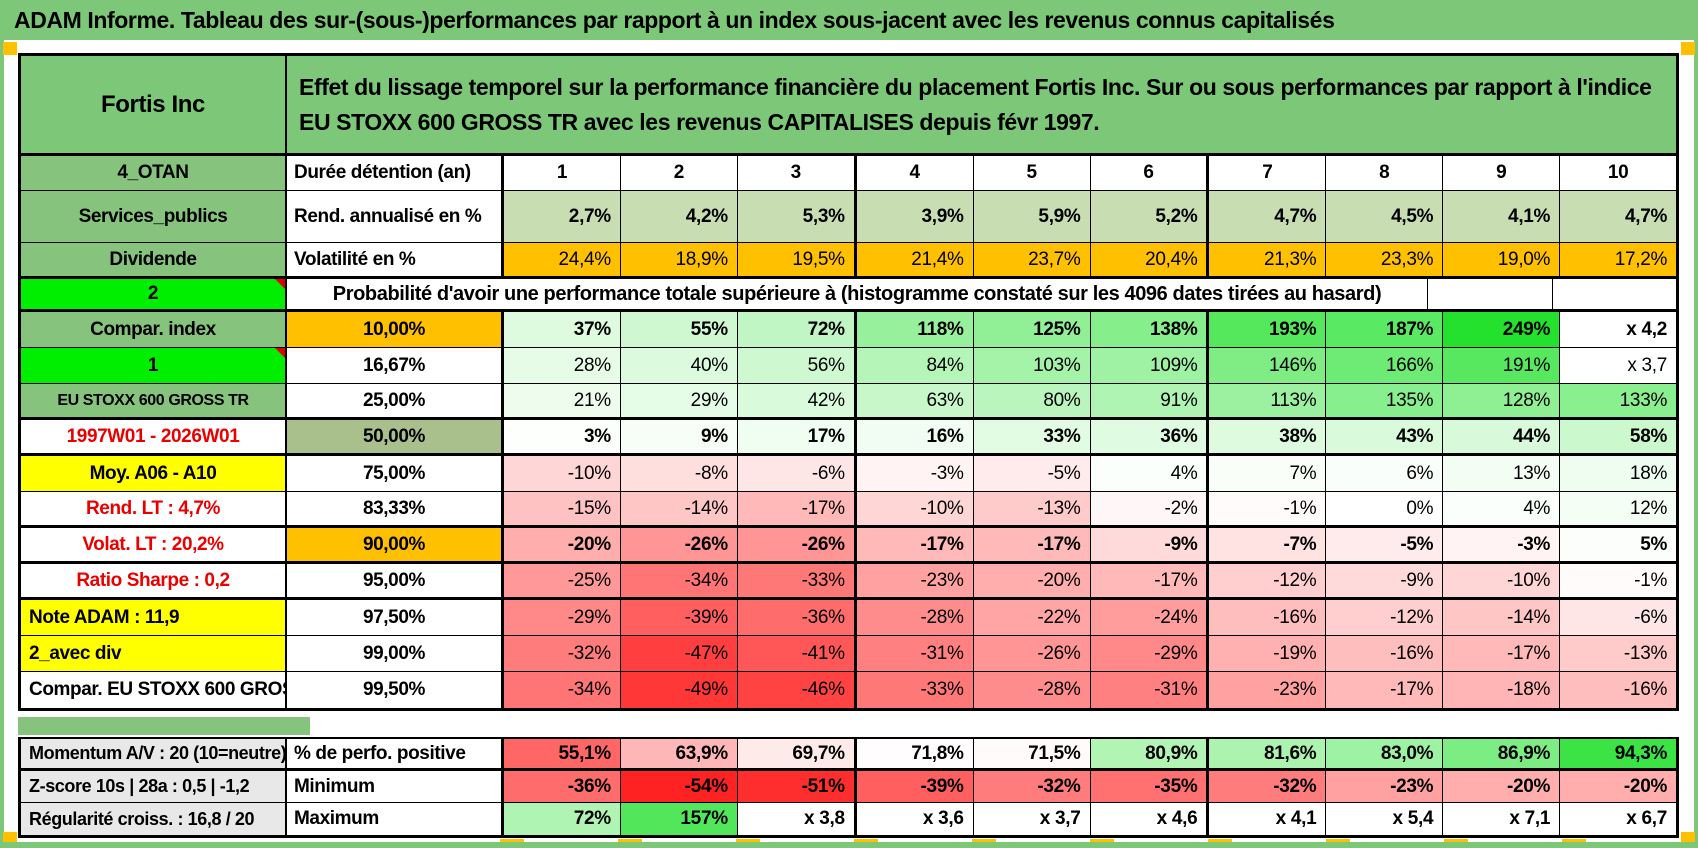 Image resolution: width=1698 pixels, height=848 pixels. I want to click on row-label-cell: 1, so click(154, 365).